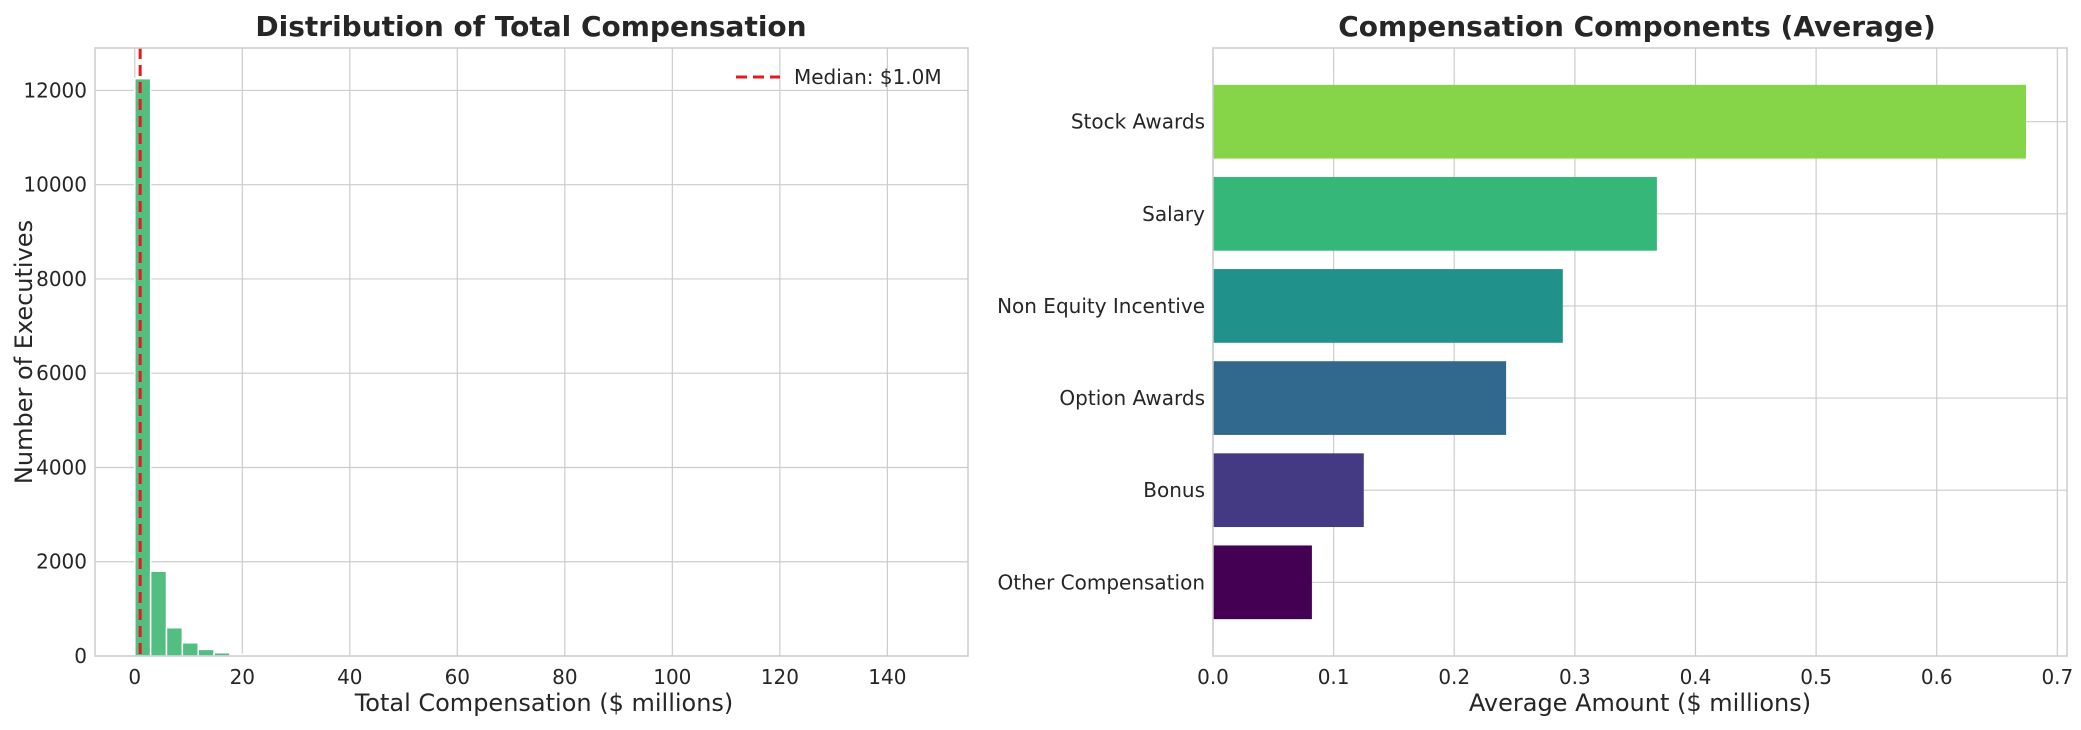  I want to click on components-category-label: Option Awards, so click(1132, 398).